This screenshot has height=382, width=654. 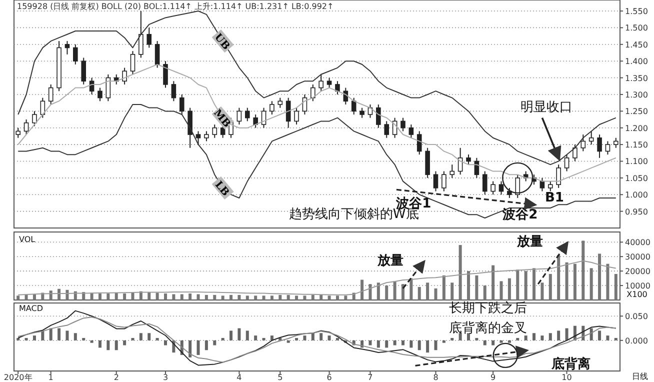 What do you see at coordinates (175, 6) in the screenshot?
I see `chart-title: 159928 (日线 前复权) BOLL (20) BOL:1.114↑ 上升:1.114↑ UB:1.231↑ LB:0.992↑` at bounding box center [175, 6].